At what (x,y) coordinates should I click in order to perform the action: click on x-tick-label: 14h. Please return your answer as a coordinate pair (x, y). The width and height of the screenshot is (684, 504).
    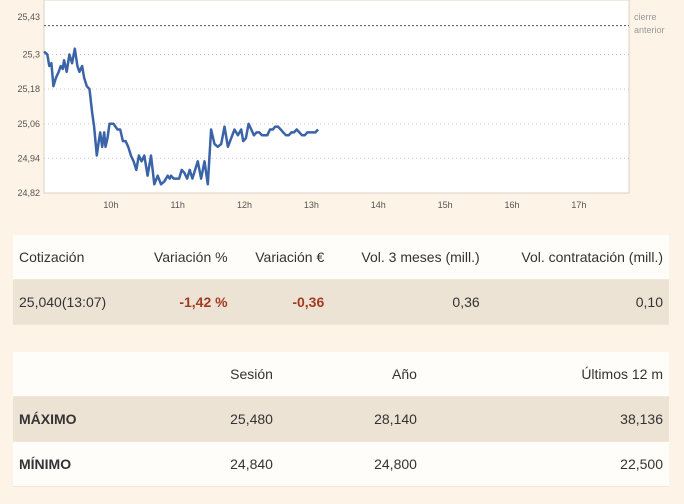
    Looking at the image, I should click on (378, 205).